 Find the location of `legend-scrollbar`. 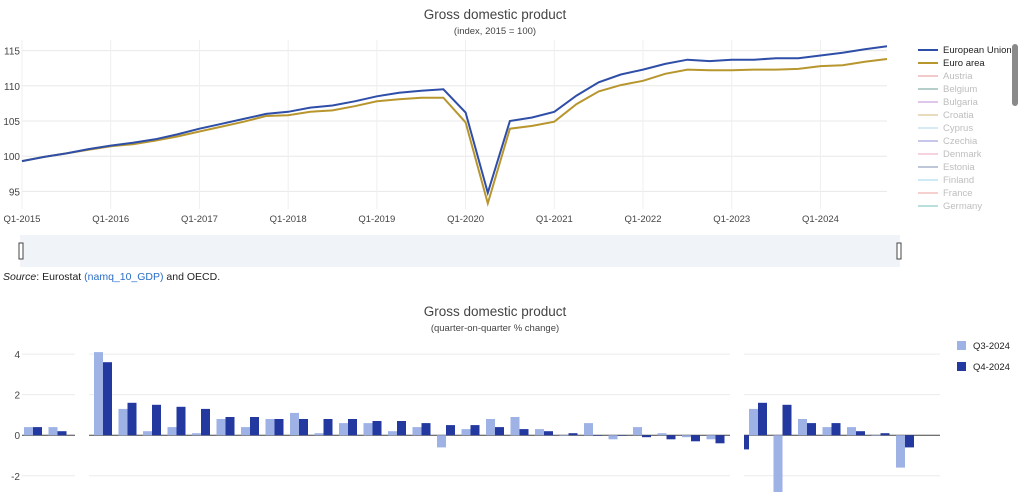

legend-scrollbar is located at coordinates (1015, 75).